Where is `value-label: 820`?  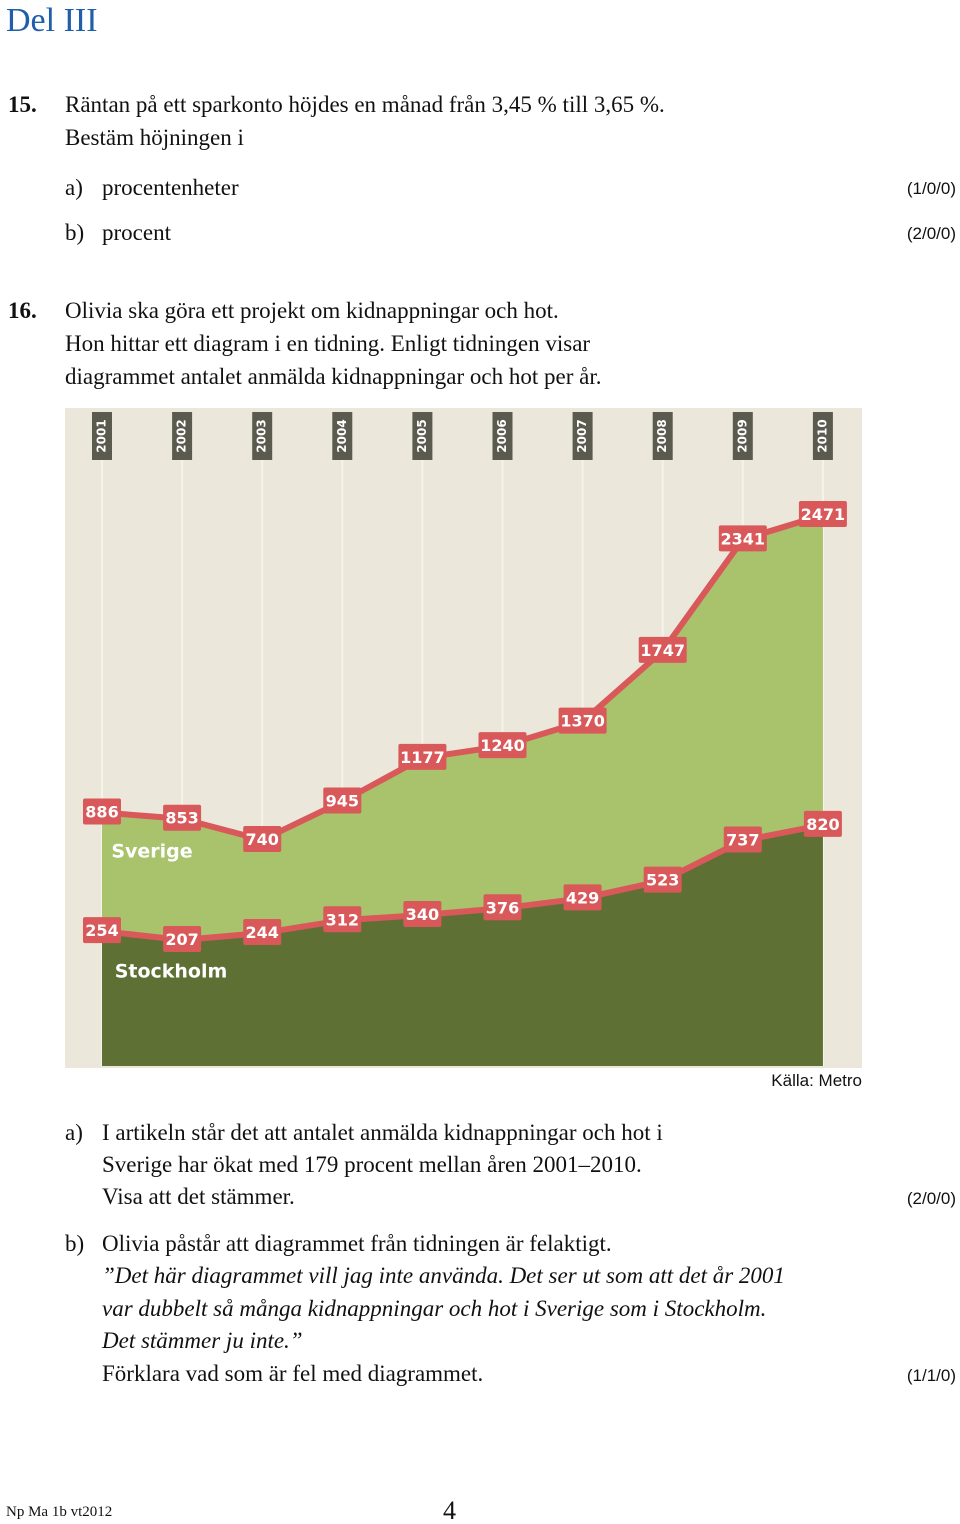
value-label: 820 is located at coordinates (822, 824).